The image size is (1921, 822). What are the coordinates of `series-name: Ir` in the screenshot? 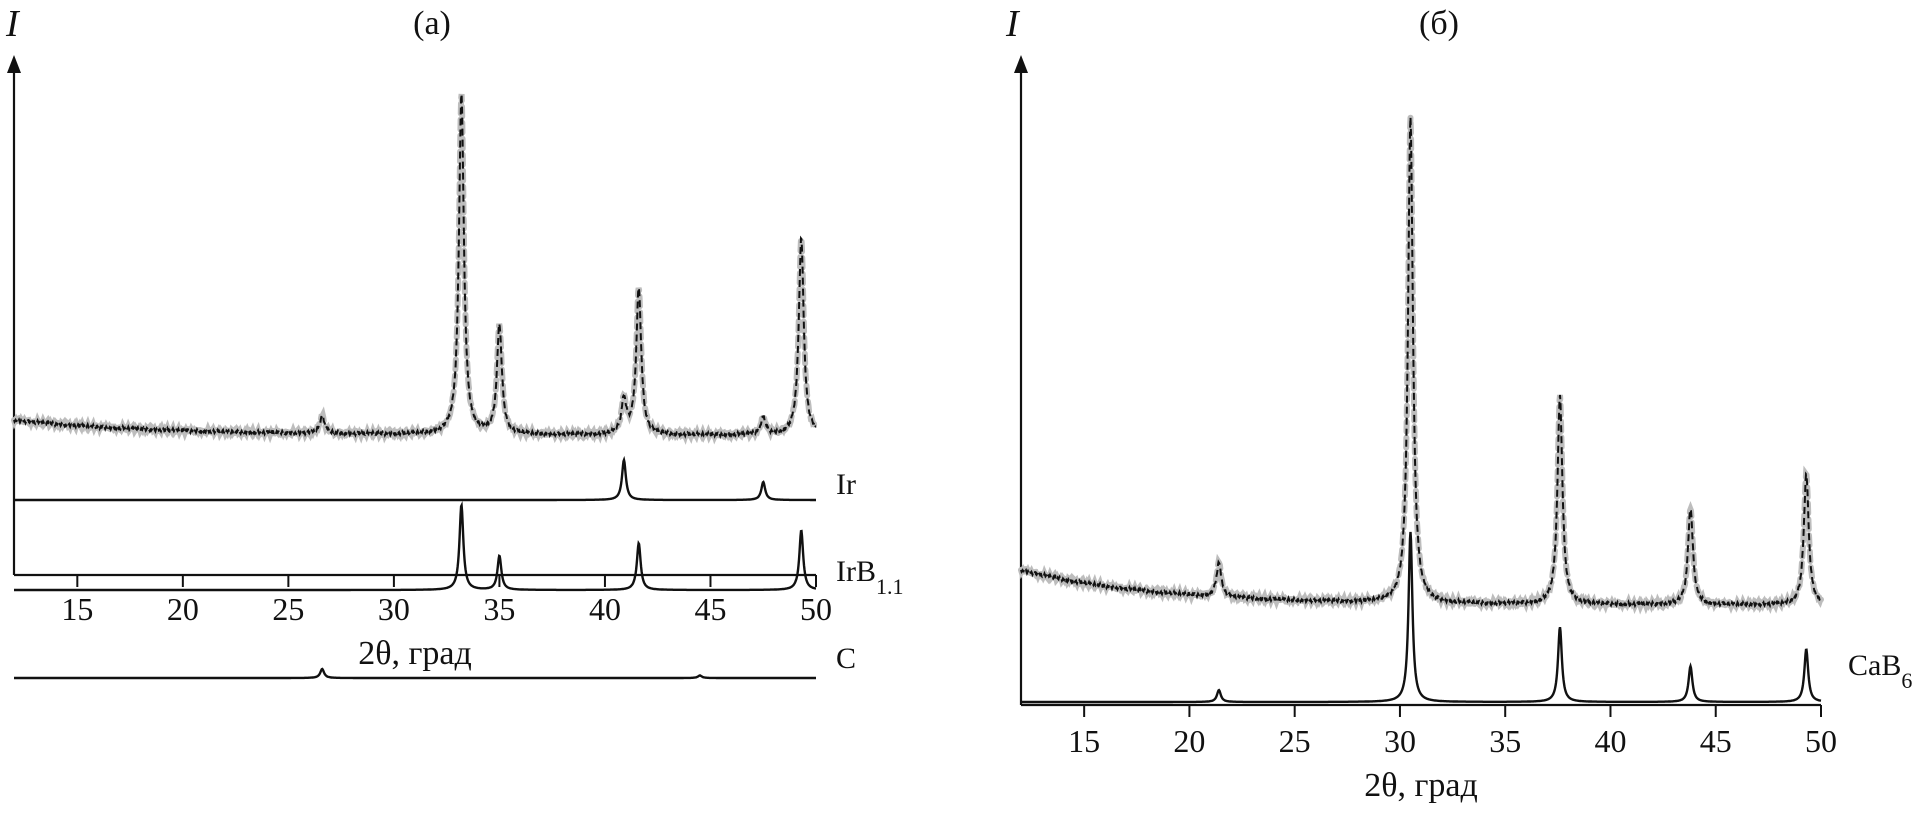 It's located at (846, 484).